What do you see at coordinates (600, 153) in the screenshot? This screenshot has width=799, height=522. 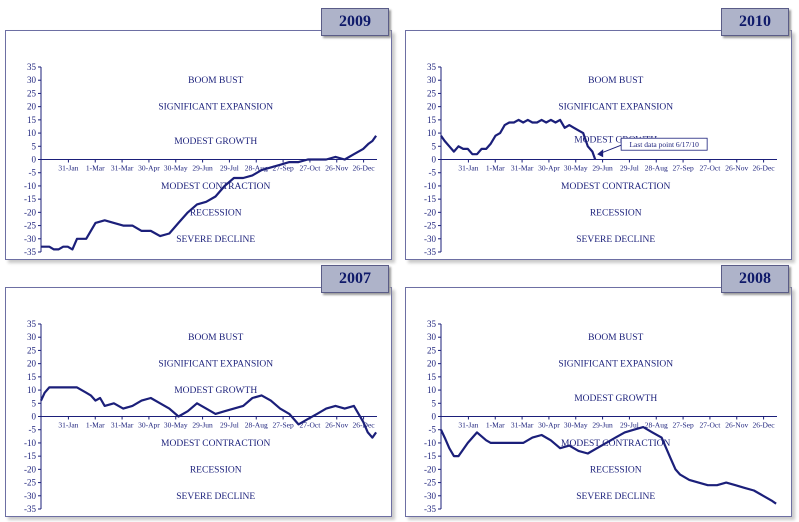 I see `annotation-arrowhead` at bounding box center [600, 153].